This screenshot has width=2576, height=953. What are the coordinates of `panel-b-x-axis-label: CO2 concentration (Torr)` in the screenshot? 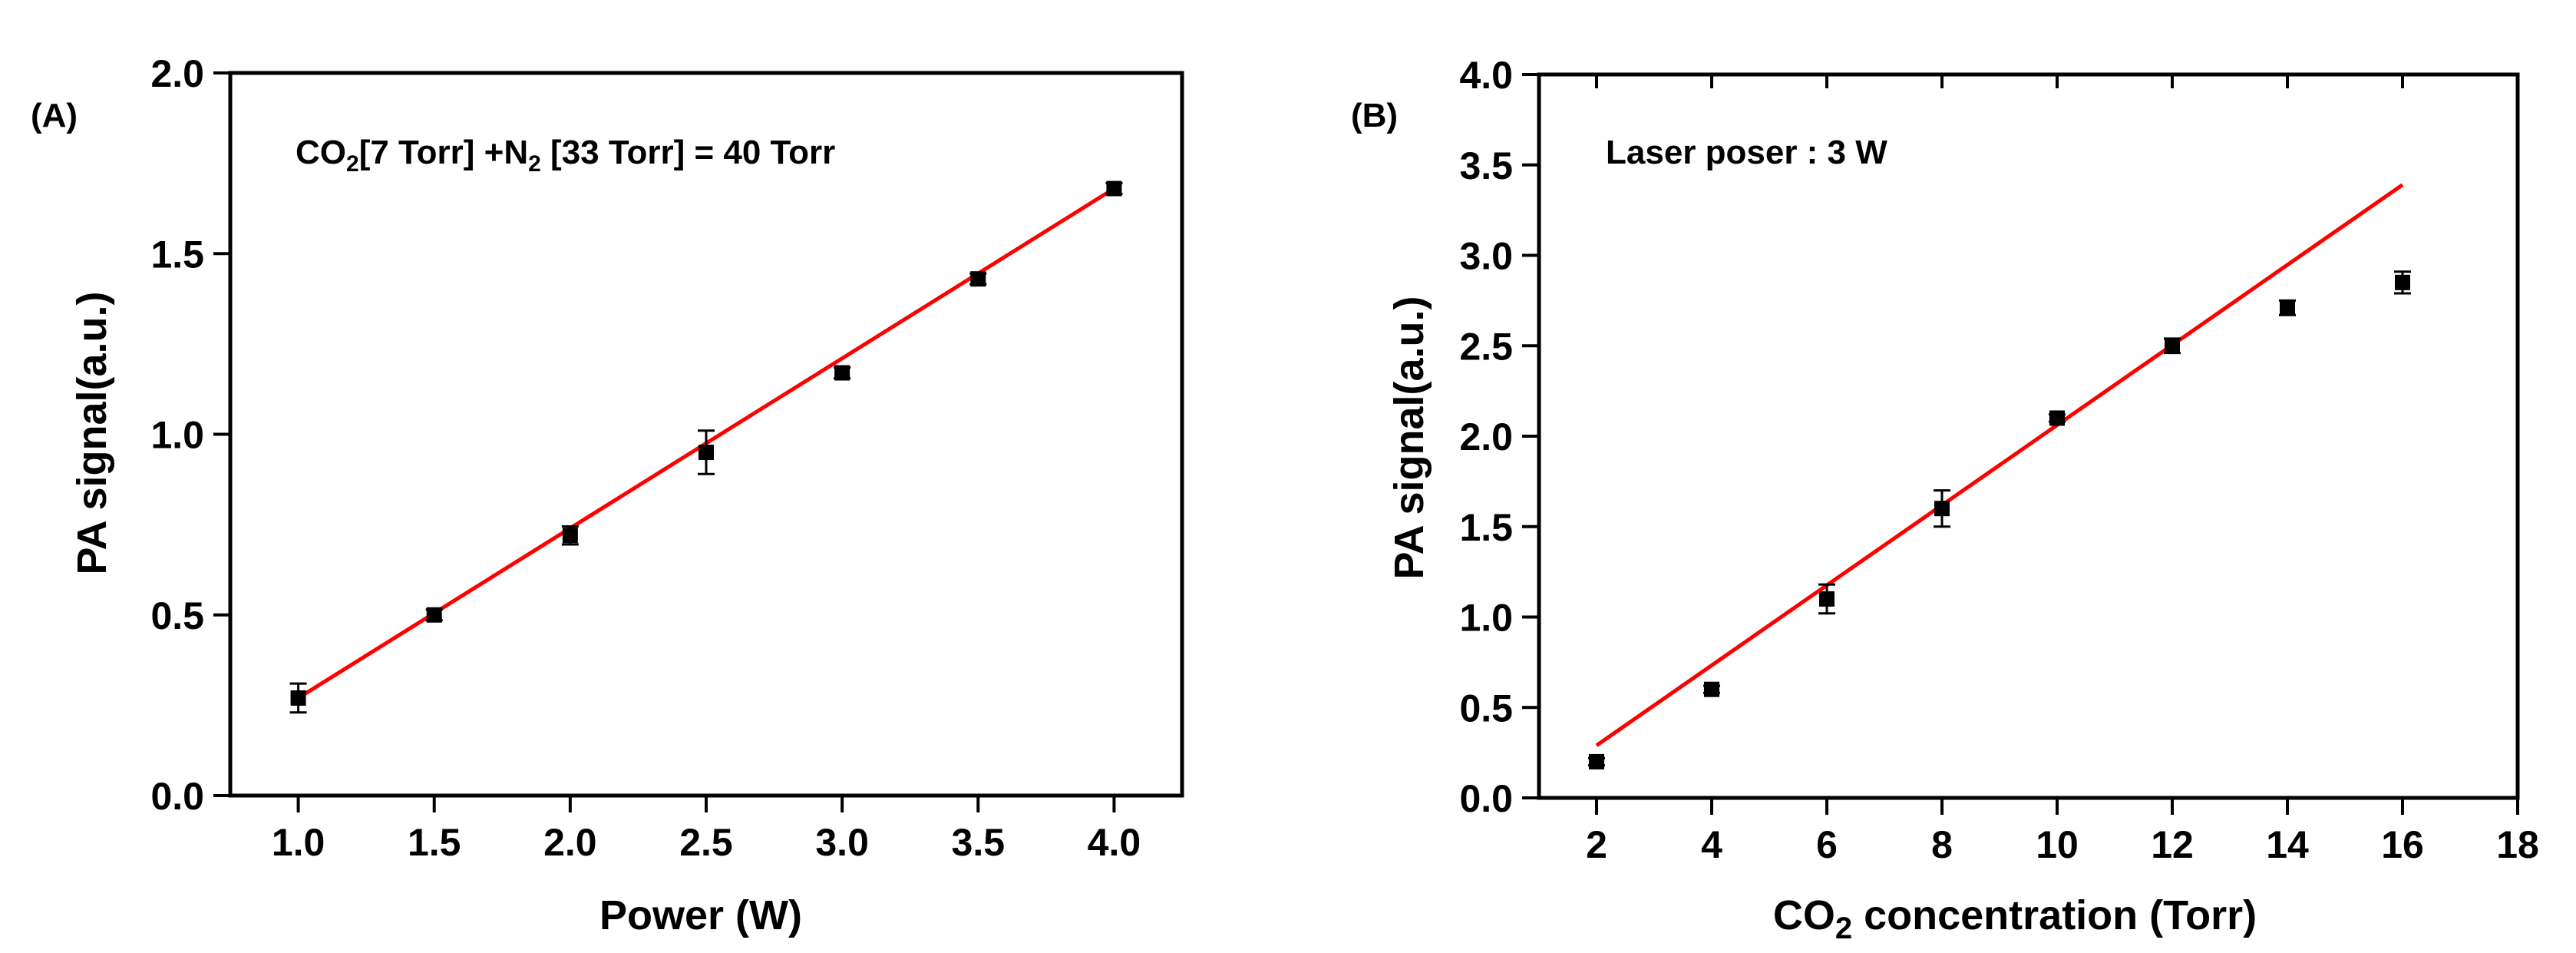 It's located at (2015, 918).